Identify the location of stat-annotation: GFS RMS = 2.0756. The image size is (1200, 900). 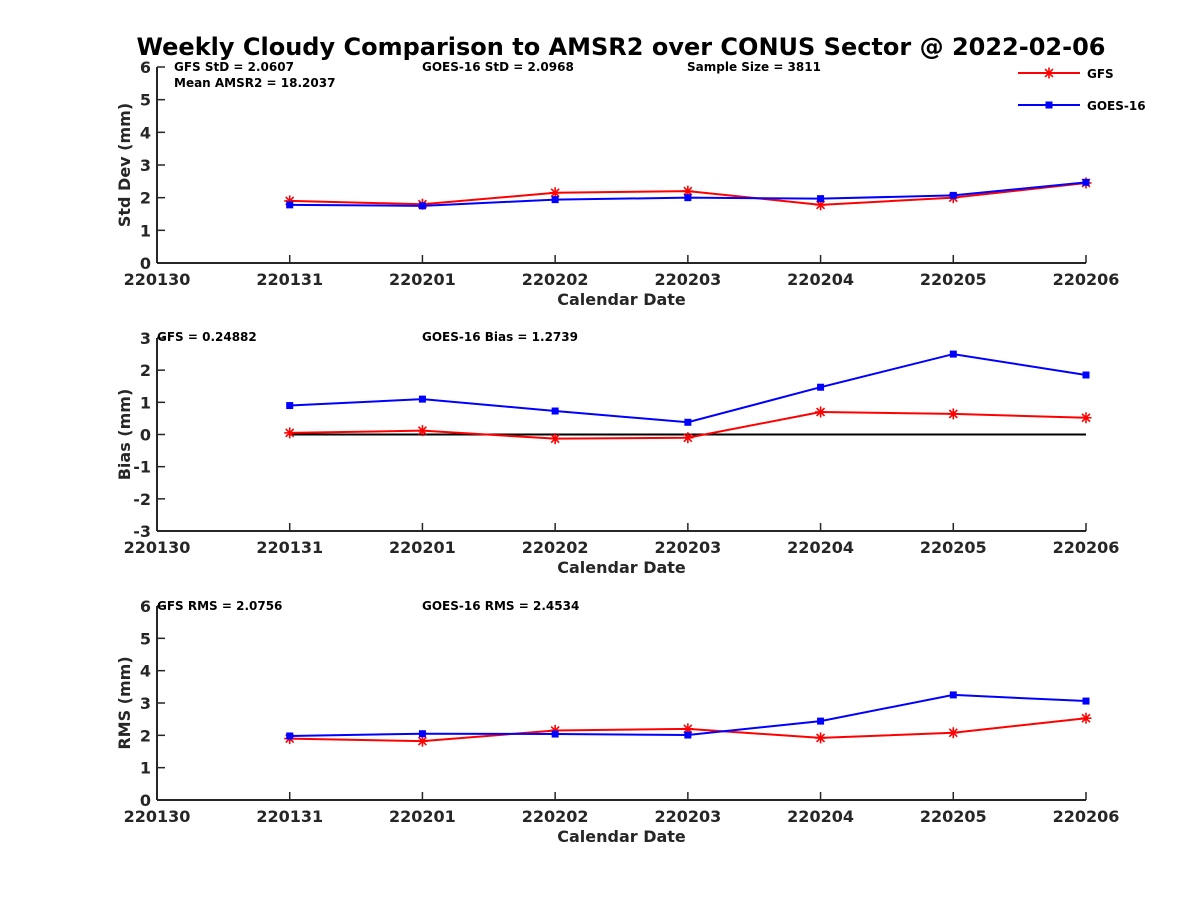
(219, 606).